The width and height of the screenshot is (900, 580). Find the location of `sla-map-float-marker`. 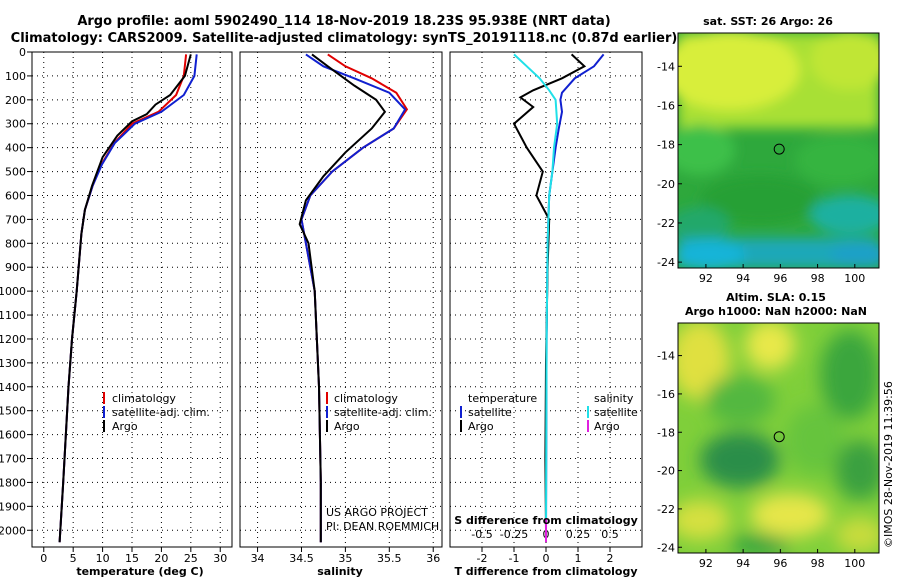

sla-map-float-marker is located at coordinates (779, 437).